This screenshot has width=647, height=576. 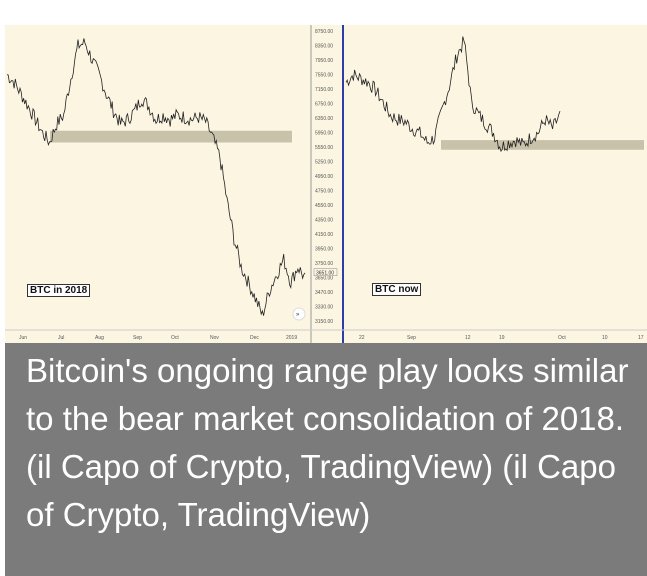 What do you see at coordinates (99, 338) in the screenshot?
I see `x-tick-label: Aug` at bounding box center [99, 338].